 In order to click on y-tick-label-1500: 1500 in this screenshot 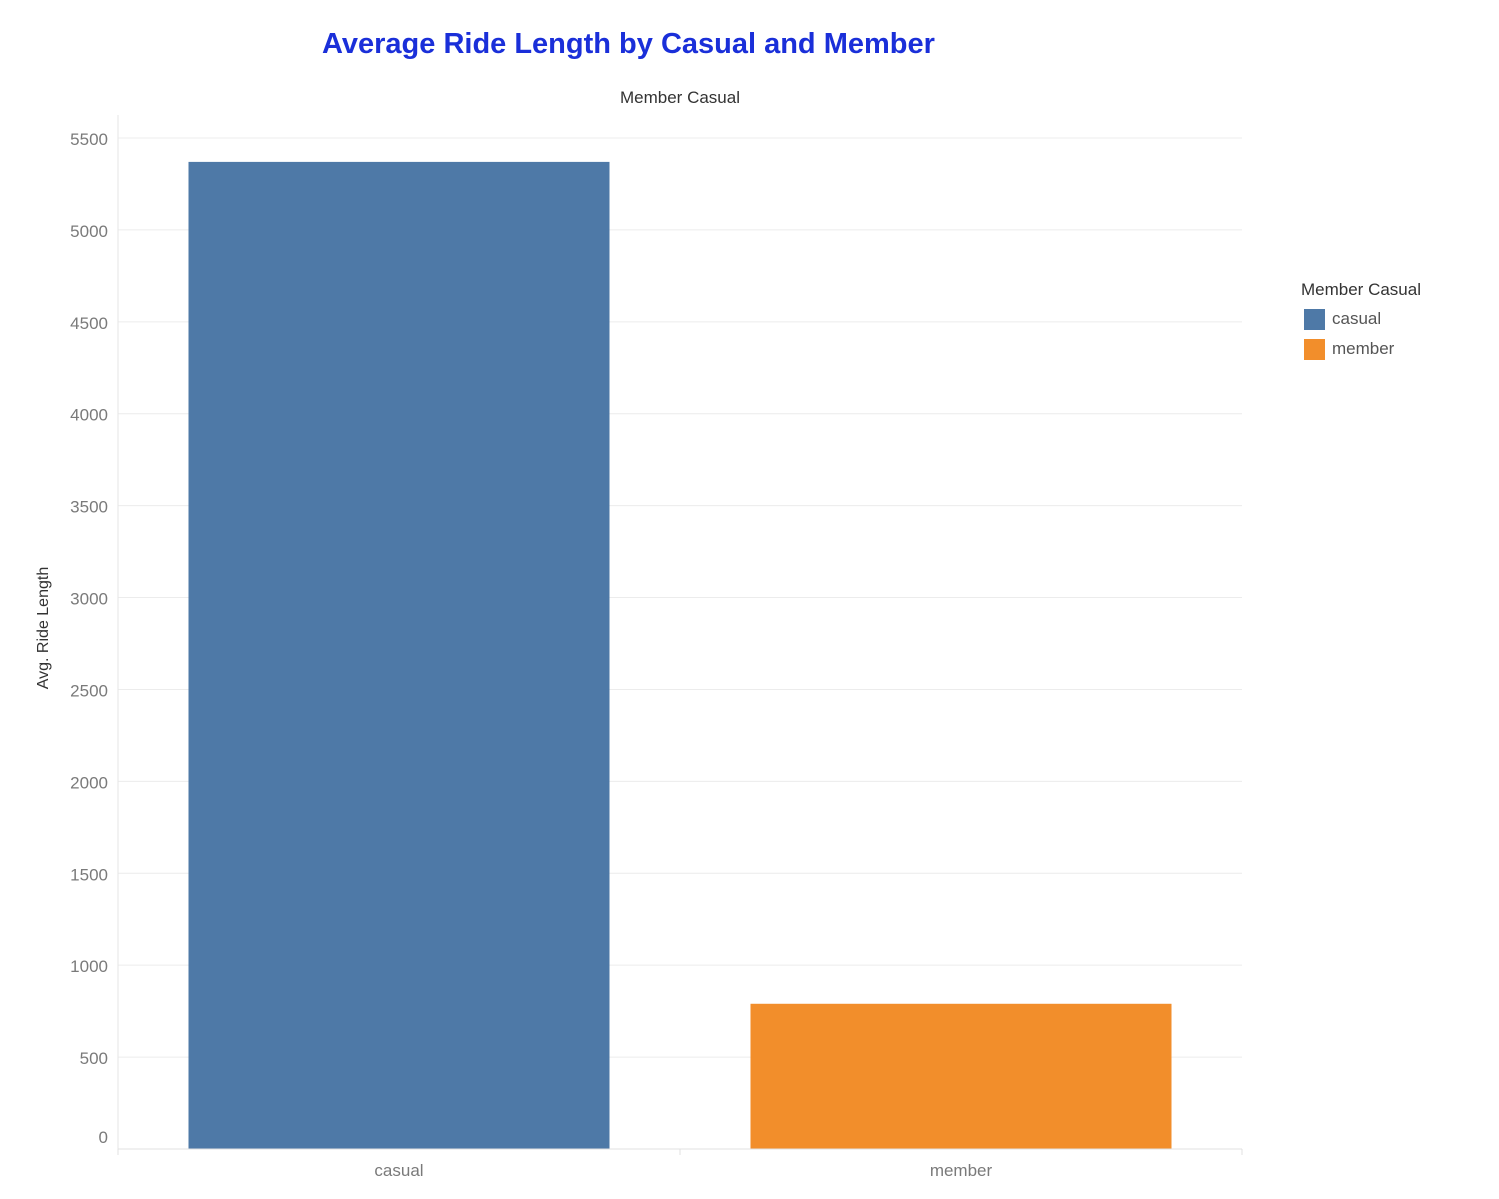, I will do `click(89, 874)`.